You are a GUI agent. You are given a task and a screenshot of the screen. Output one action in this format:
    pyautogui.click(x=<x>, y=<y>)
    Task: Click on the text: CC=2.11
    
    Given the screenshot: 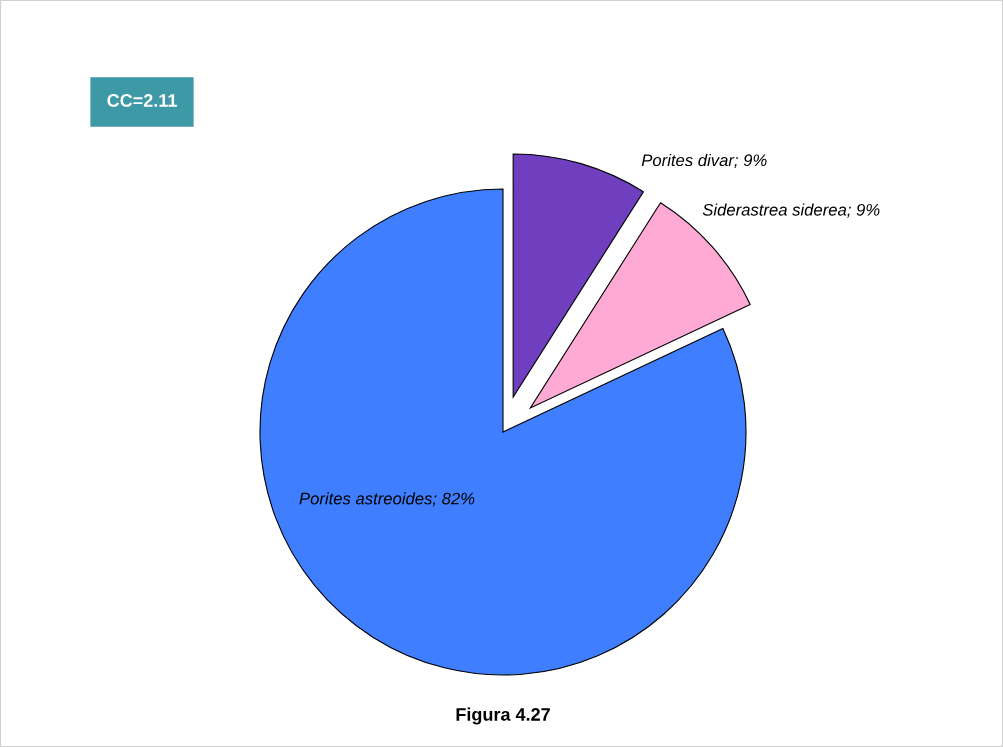 What is the action you would take?
    pyautogui.click(x=142, y=100)
    